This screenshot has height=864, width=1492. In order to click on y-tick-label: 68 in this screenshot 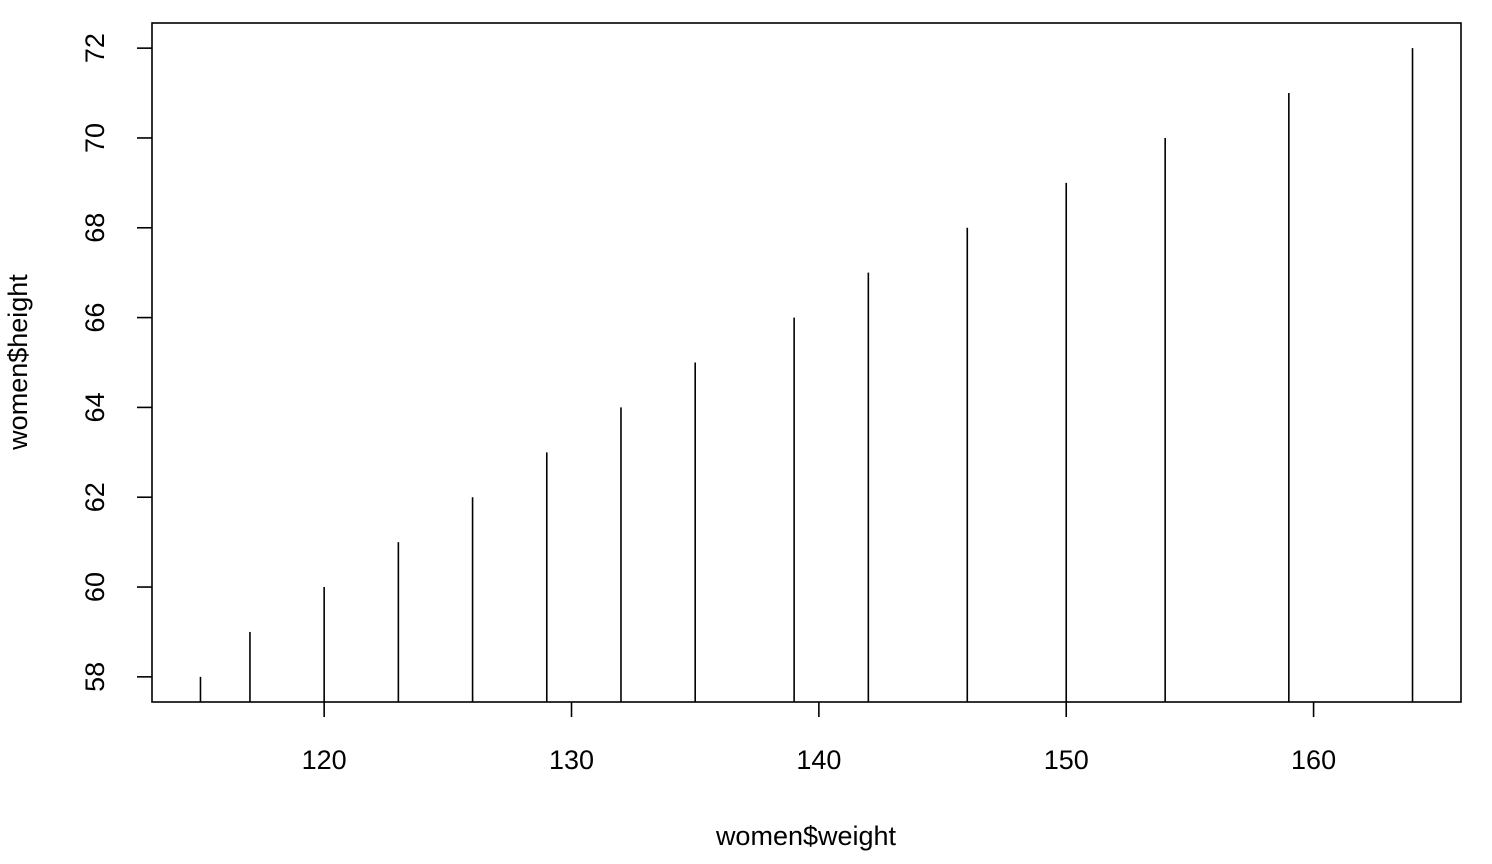, I will do `click(95, 228)`.